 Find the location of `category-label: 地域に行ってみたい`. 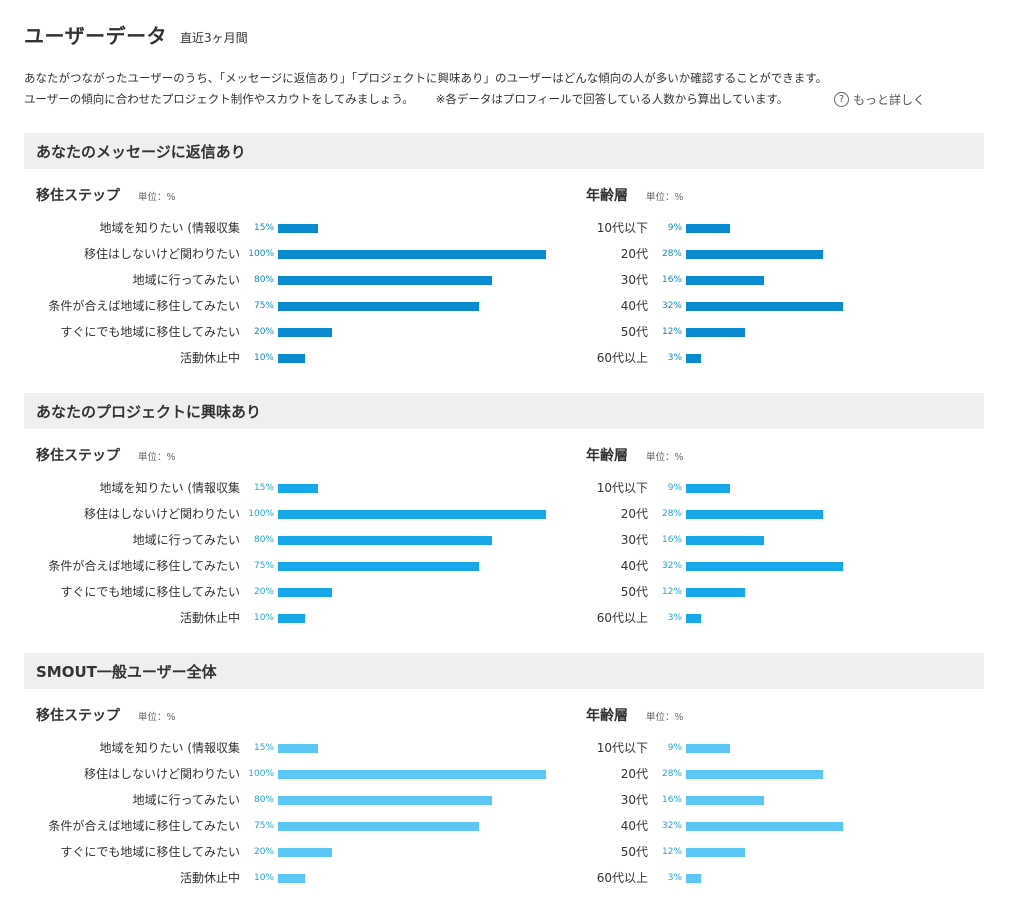

category-label: 地域に行ってみたい is located at coordinates (186, 280).